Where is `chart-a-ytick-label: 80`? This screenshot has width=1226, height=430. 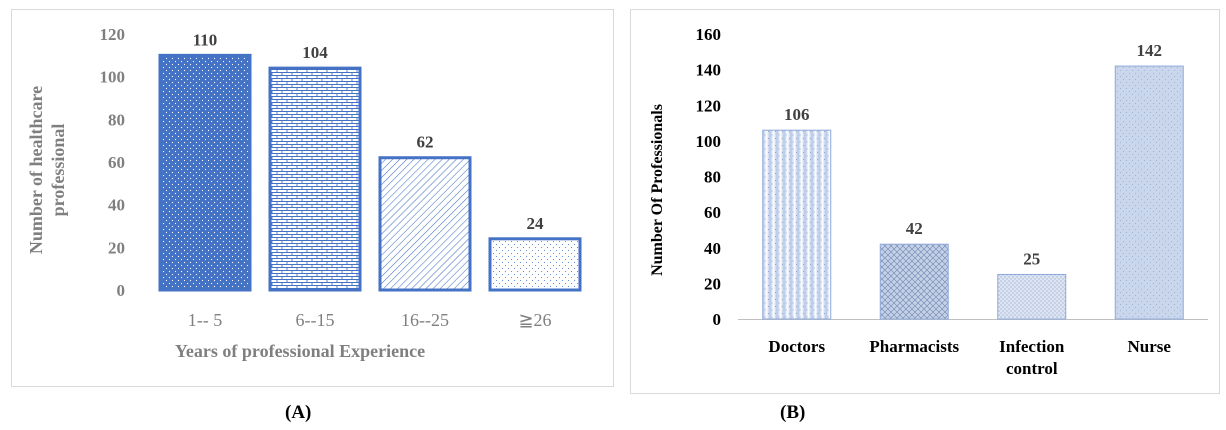
chart-a-ytick-label: 80 is located at coordinates (116, 119).